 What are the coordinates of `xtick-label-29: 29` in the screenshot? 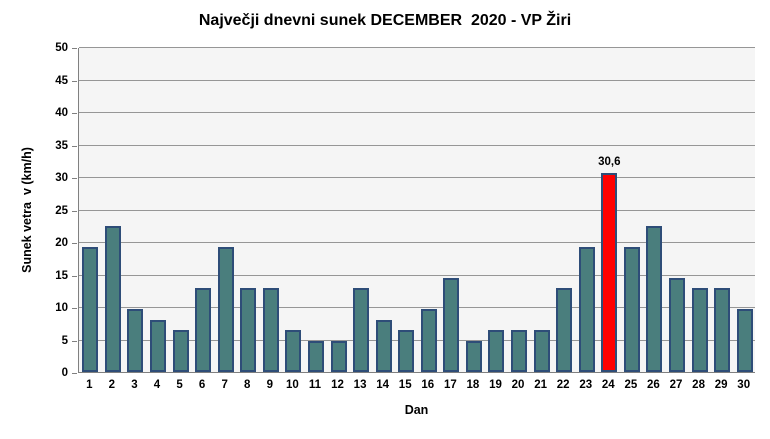 It's located at (721, 385).